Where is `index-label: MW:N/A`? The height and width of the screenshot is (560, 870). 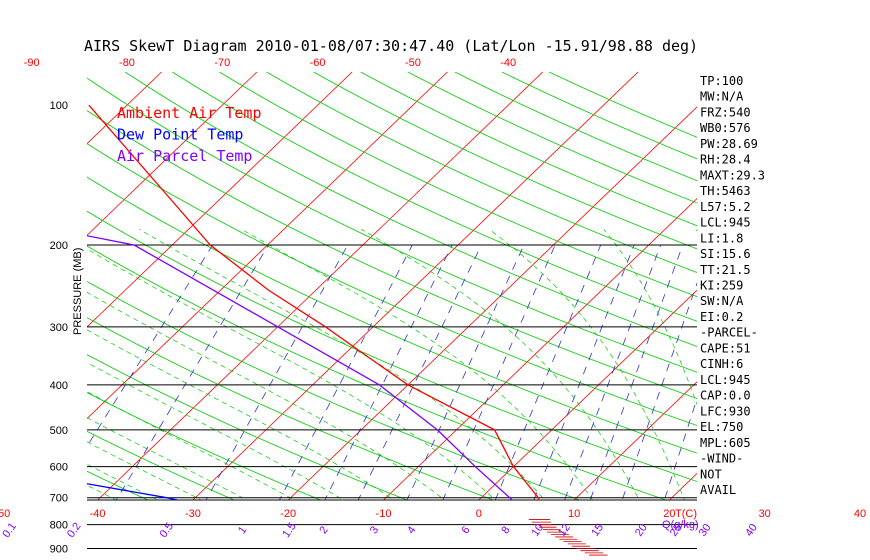 index-label: MW:N/A is located at coordinates (722, 97).